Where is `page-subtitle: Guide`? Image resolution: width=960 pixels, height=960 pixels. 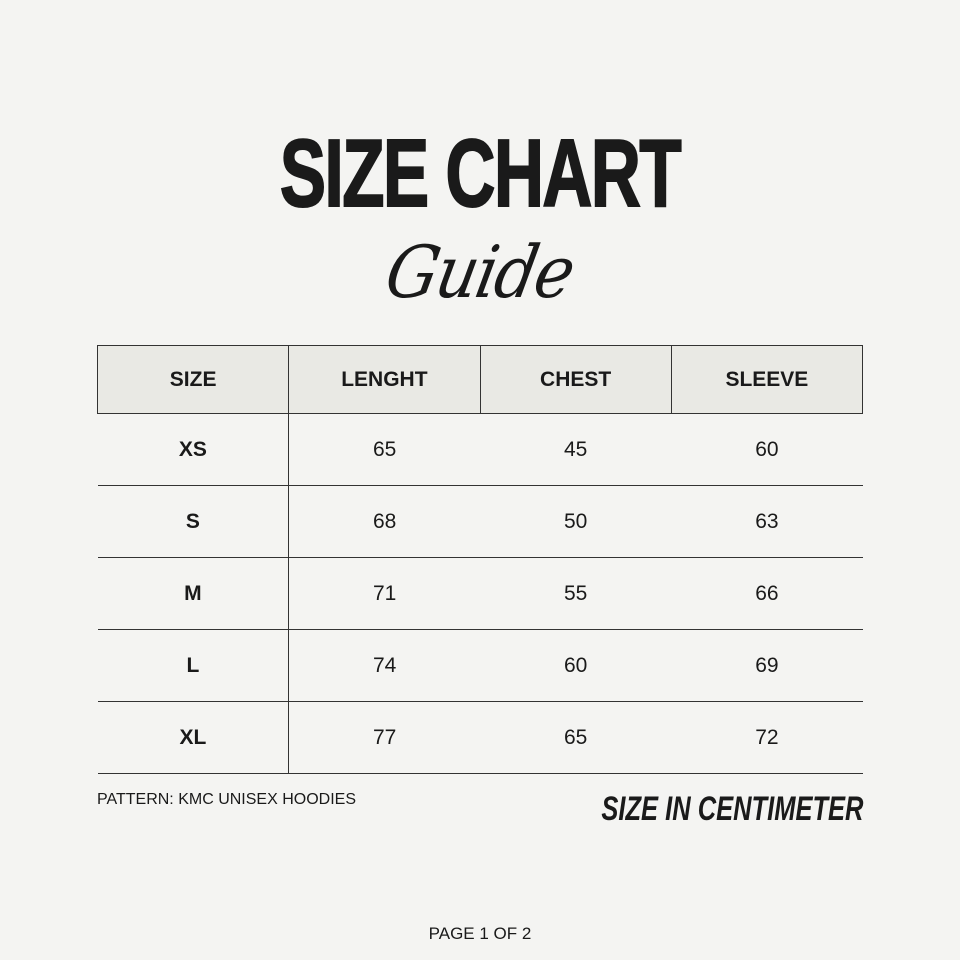
page-subtitle: Guide is located at coordinates (480, 272).